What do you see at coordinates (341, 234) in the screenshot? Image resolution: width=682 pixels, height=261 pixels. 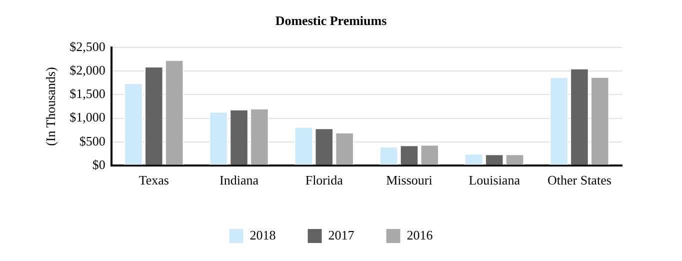 I see `legend-label: 2017` at bounding box center [341, 234].